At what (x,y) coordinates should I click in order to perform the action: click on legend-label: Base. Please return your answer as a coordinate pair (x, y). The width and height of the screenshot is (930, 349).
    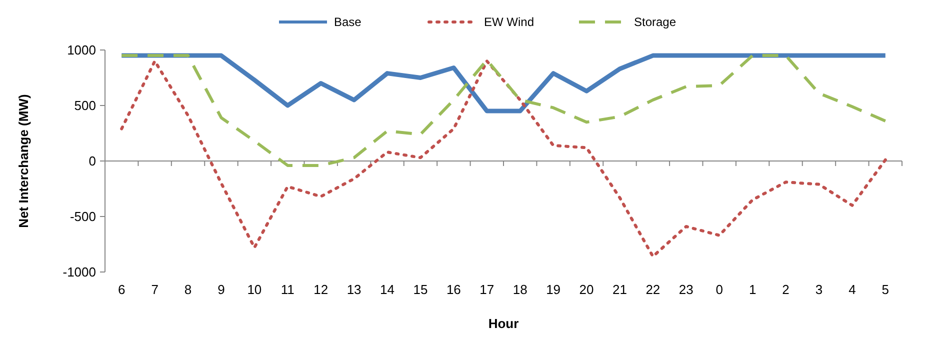
    Looking at the image, I should click on (348, 22).